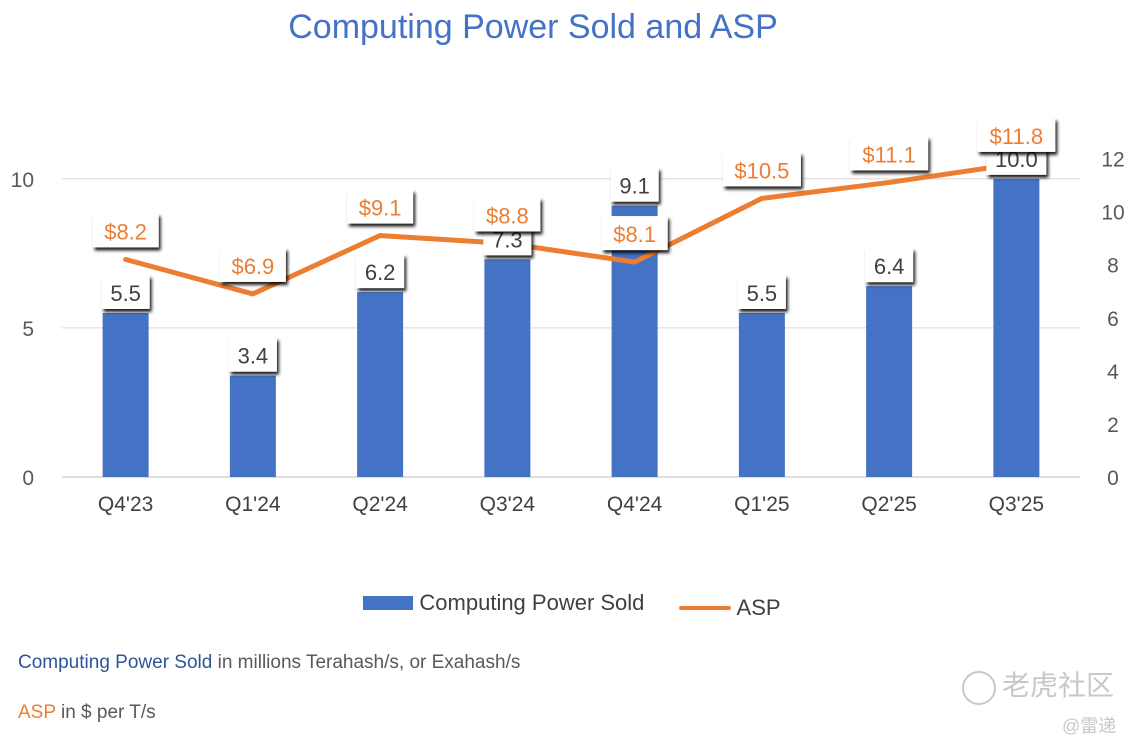  Describe the element at coordinates (28, 329) in the screenshot. I see `y-left-tick-label: 5` at that location.